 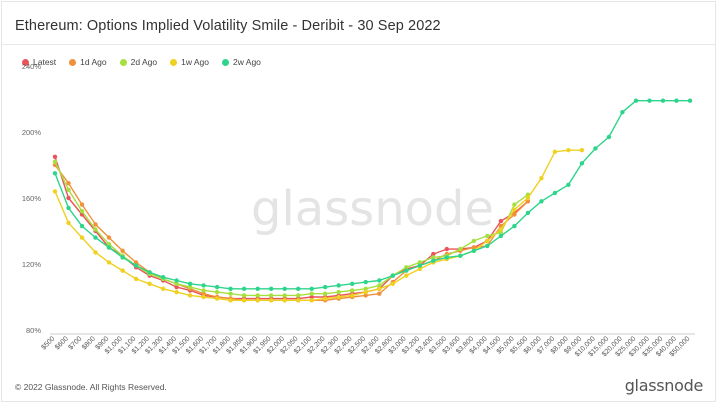 What do you see at coordinates (32, 66) in the screenshot?
I see `y-tick-label: 240%` at bounding box center [32, 66].